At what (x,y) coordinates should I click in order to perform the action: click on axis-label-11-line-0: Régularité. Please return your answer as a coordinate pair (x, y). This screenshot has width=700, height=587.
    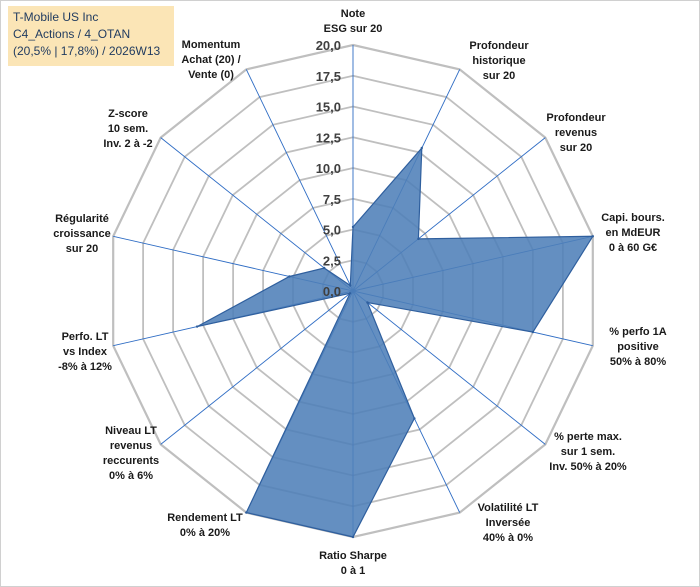
    Looking at the image, I should click on (82, 219).